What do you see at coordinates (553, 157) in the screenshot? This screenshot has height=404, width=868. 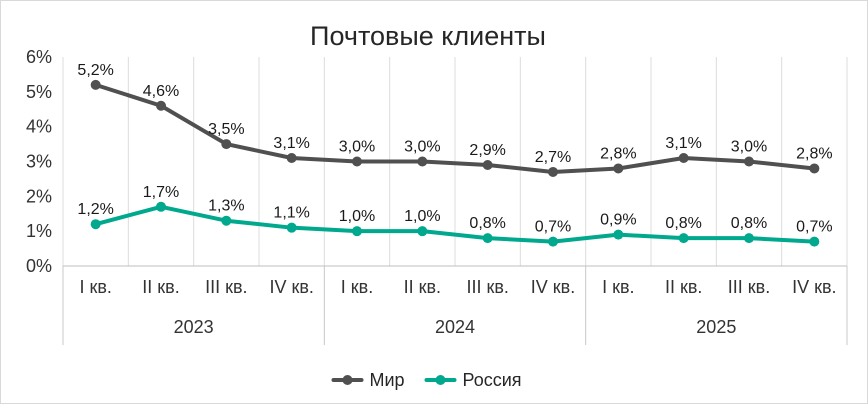 I see `data-label: 2,7%` at bounding box center [553, 157].